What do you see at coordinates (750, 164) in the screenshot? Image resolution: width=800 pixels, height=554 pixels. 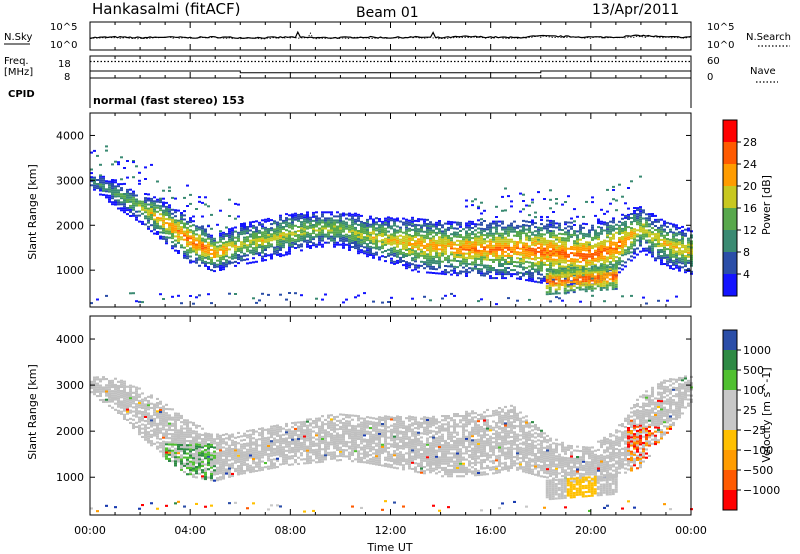 I see `colorbar-tick-label: 24` at bounding box center [750, 164].